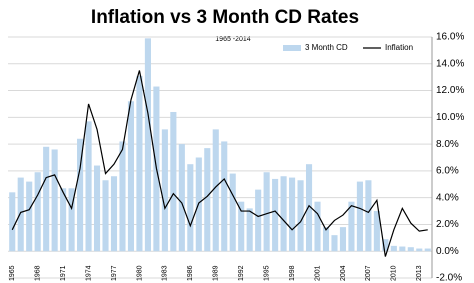 The height and width of the screenshot is (283, 474). I want to click on x-tick-label: 1983, so click(165, 273).